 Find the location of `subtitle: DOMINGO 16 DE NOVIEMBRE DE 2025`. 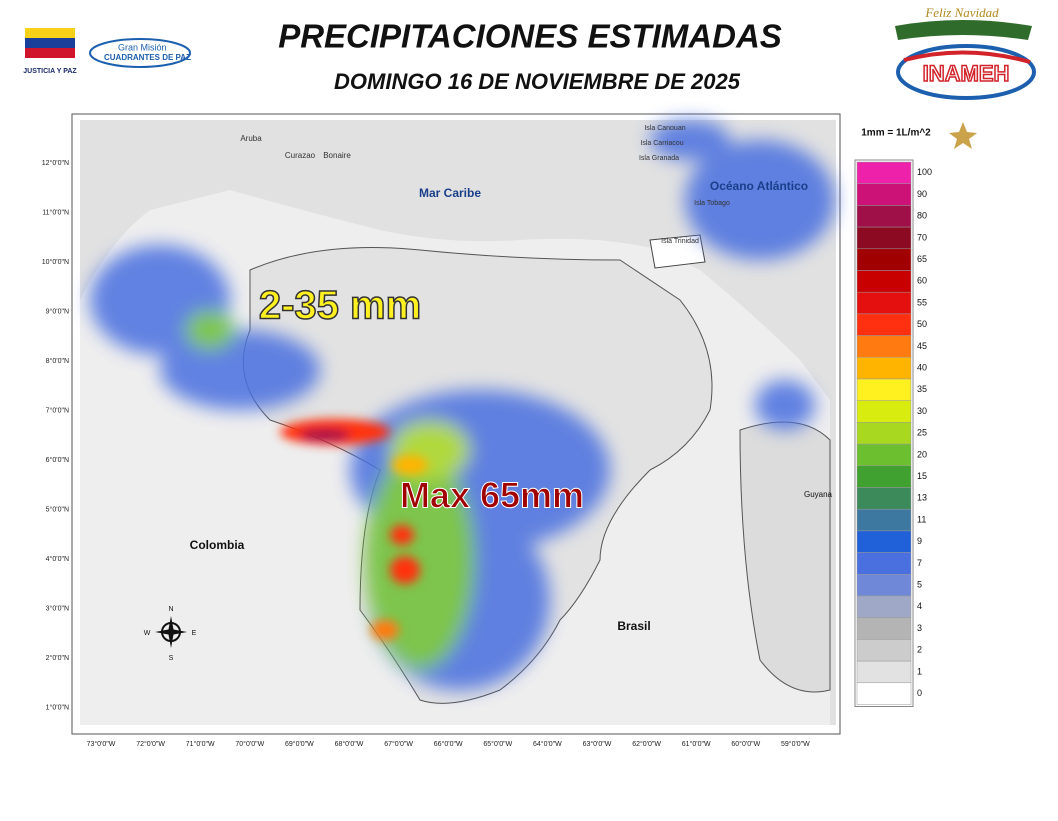

subtitle: DOMINGO 16 DE NOVIEMBRE DE 2025 is located at coordinates (537, 81).